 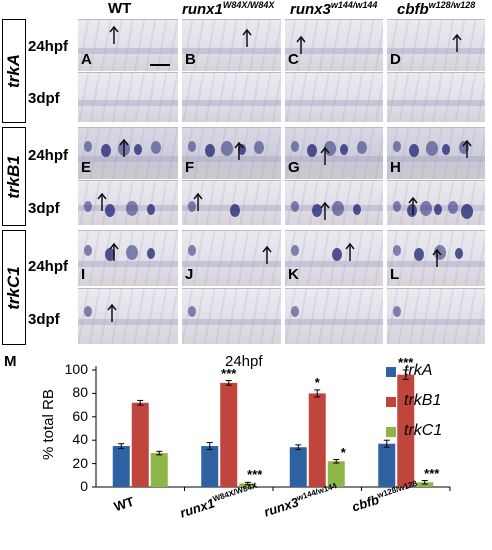 What do you see at coordinates (86, 167) in the screenshot?
I see `panel-letter: E` at bounding box center [86, 167].